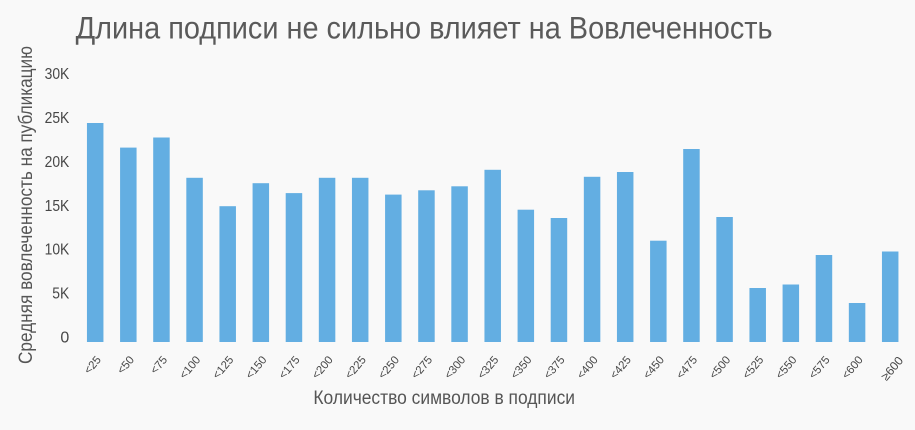 Image resolution: width=915 pixels, height=430 pixels. What do you see at coordinates (621, 367) in the screenshot?
I see `svg-text: <425` at bounding box center [621, 367].